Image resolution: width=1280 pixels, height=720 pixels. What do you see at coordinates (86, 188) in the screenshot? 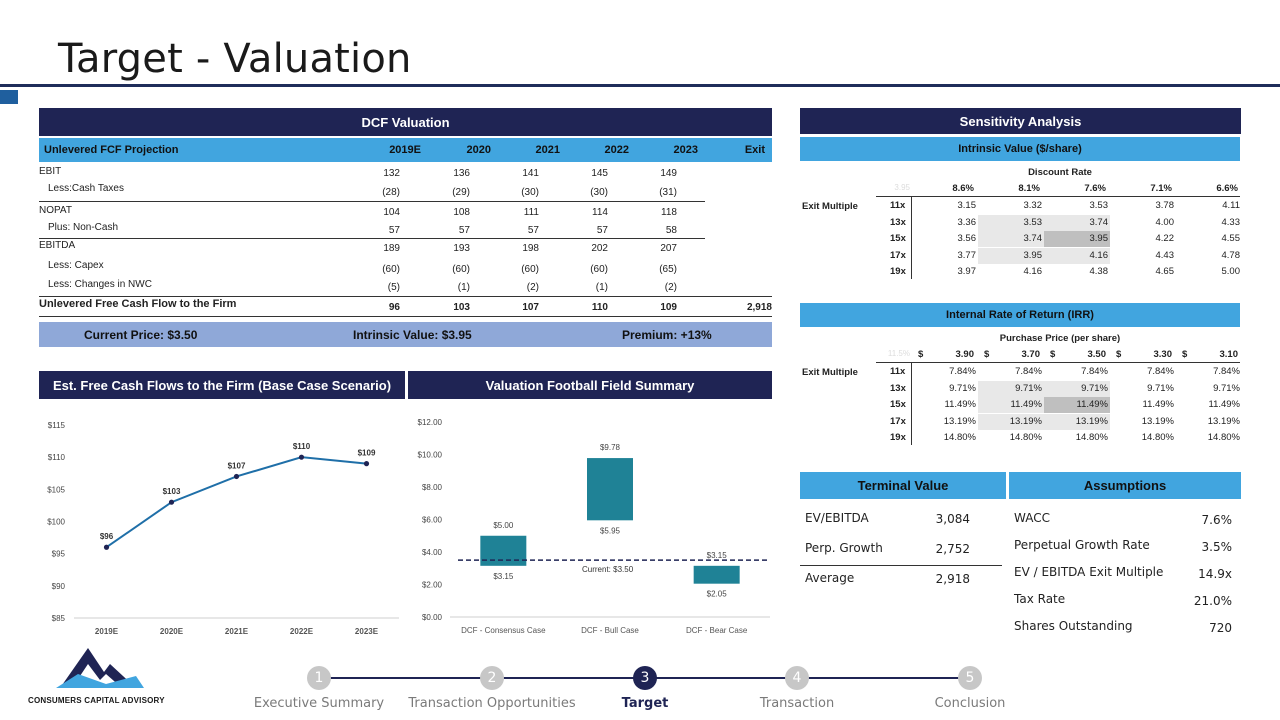
I see `dcf-row-label: Less:Cash Taxes` at bounding box center [86, 188].